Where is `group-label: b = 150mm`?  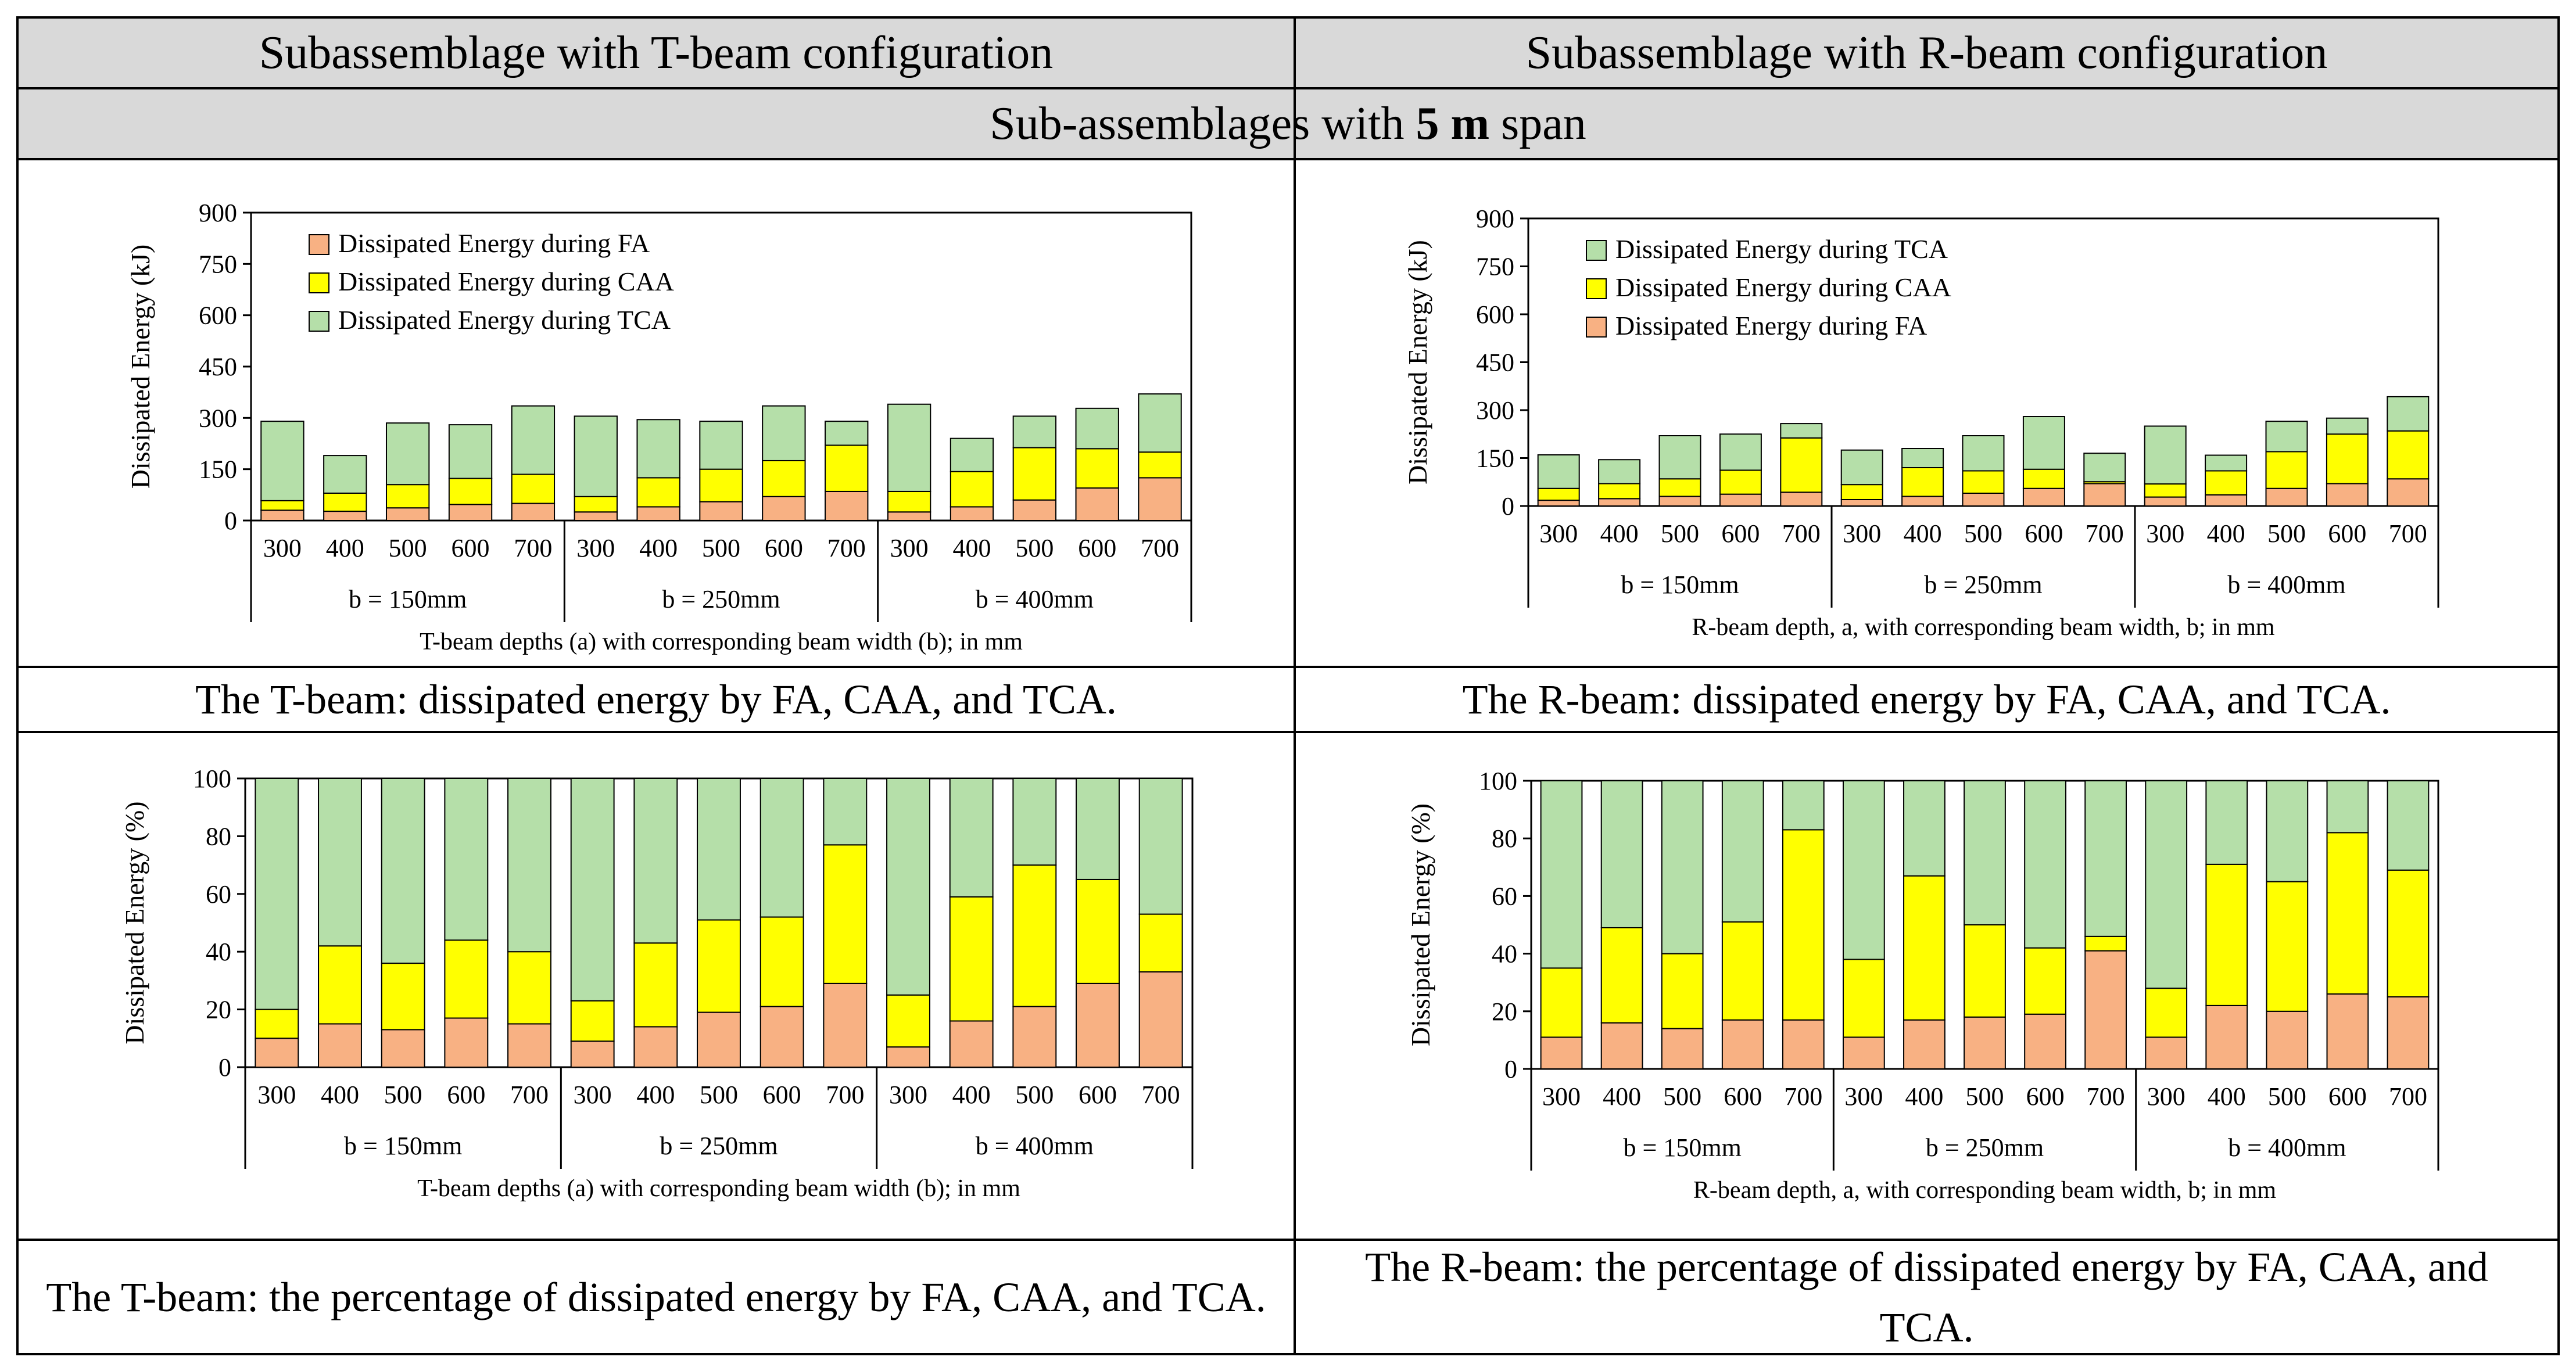 group-label: b = 150mm is located at coordinates (408, 599).